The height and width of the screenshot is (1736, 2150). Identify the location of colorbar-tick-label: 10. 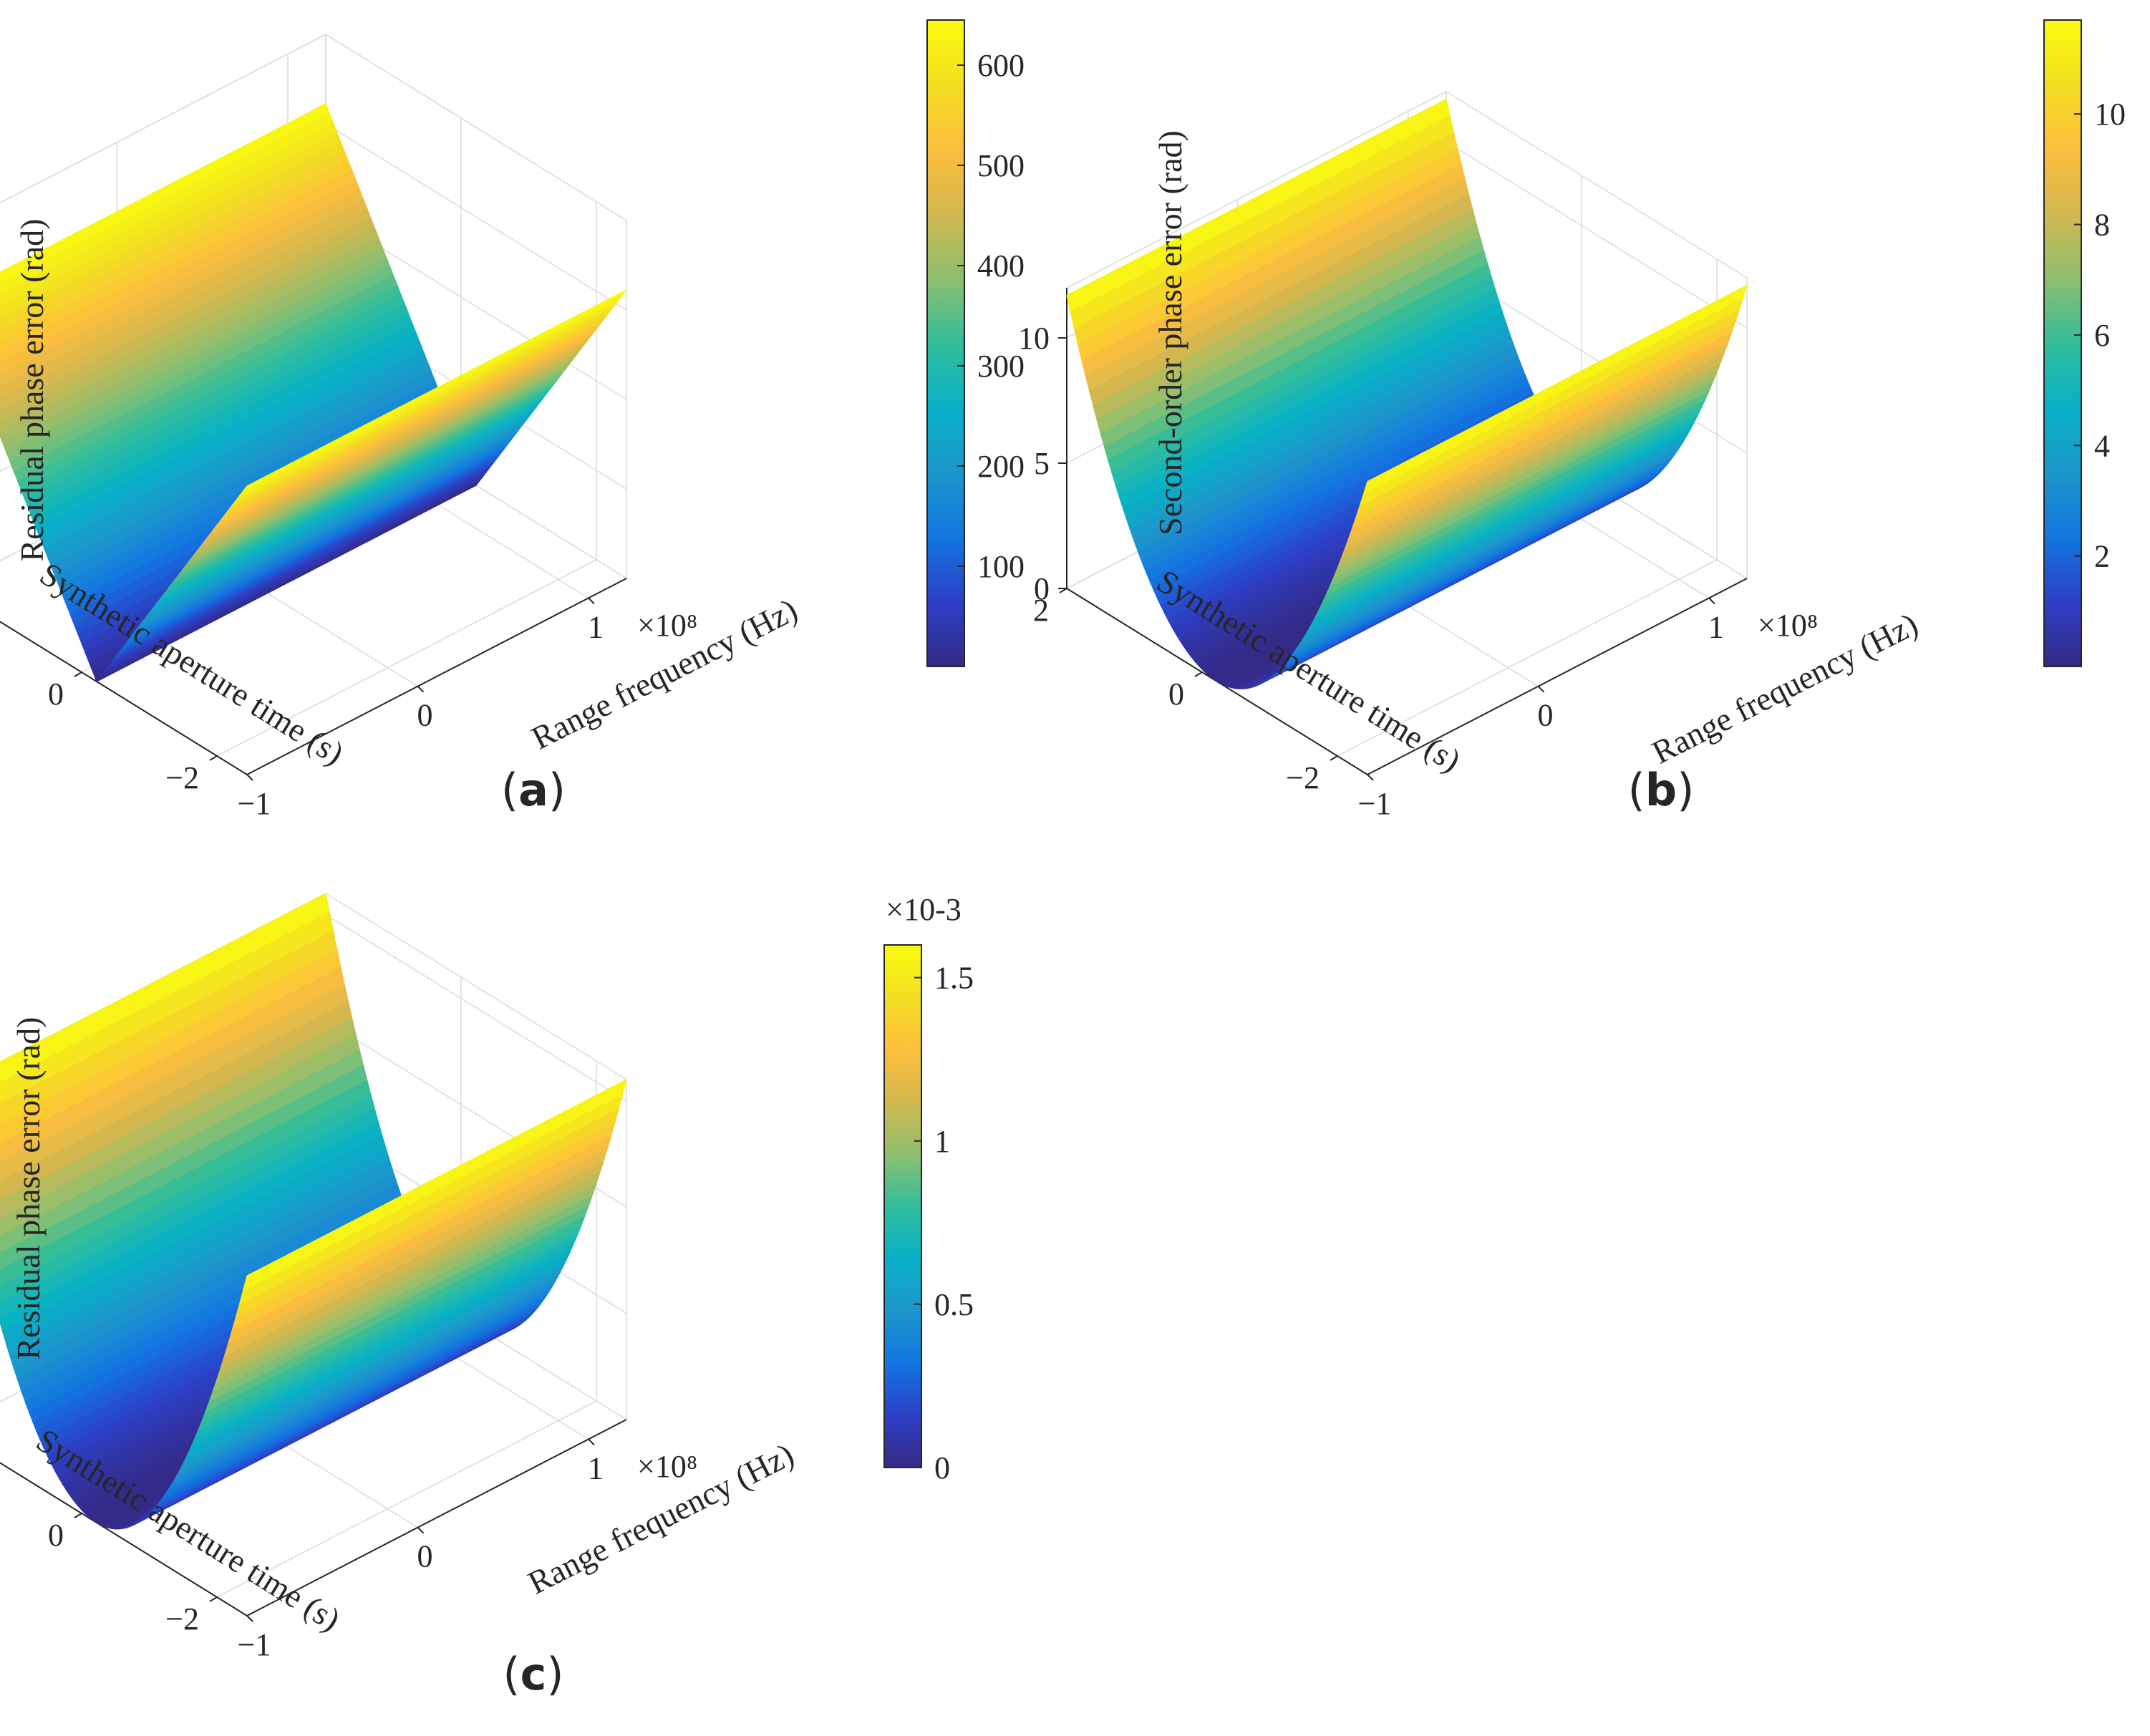
(2110, 114).